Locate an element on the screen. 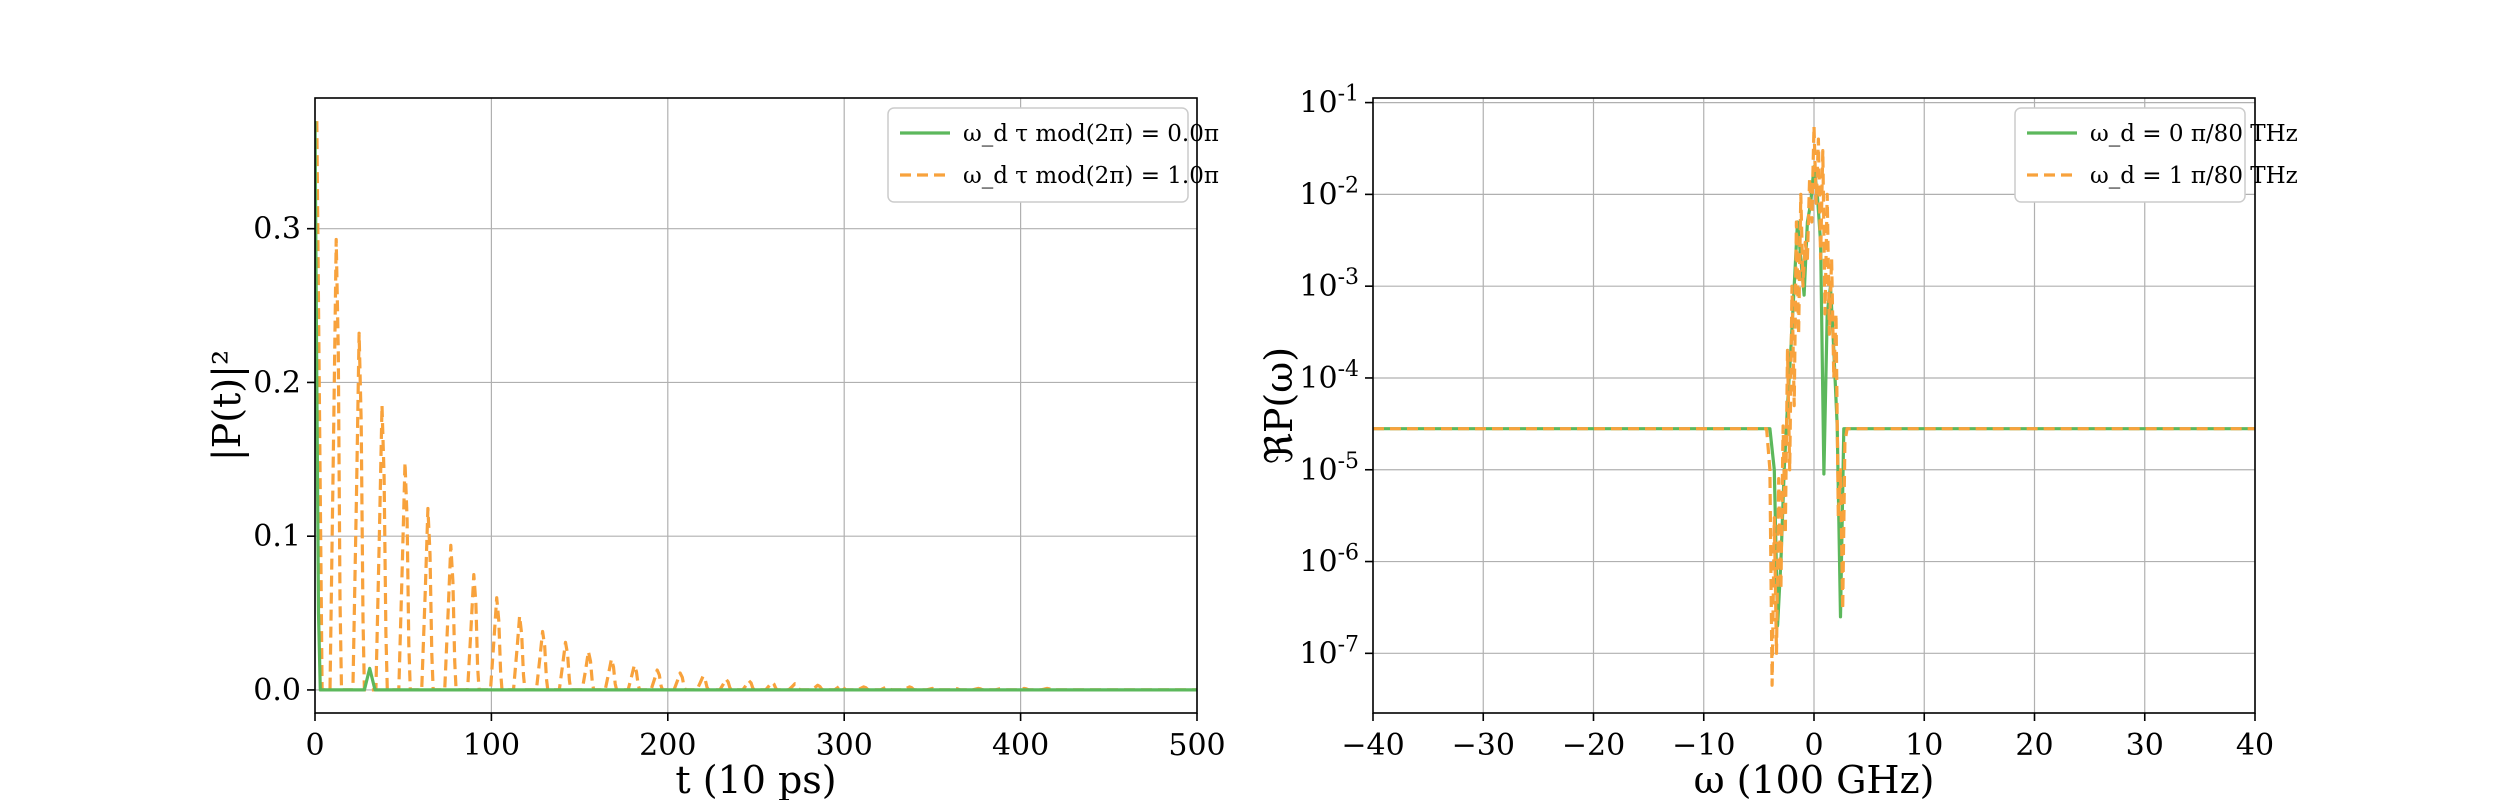  y-tick-label: 10⁻⁴ is located at coordinates (1329, 376).